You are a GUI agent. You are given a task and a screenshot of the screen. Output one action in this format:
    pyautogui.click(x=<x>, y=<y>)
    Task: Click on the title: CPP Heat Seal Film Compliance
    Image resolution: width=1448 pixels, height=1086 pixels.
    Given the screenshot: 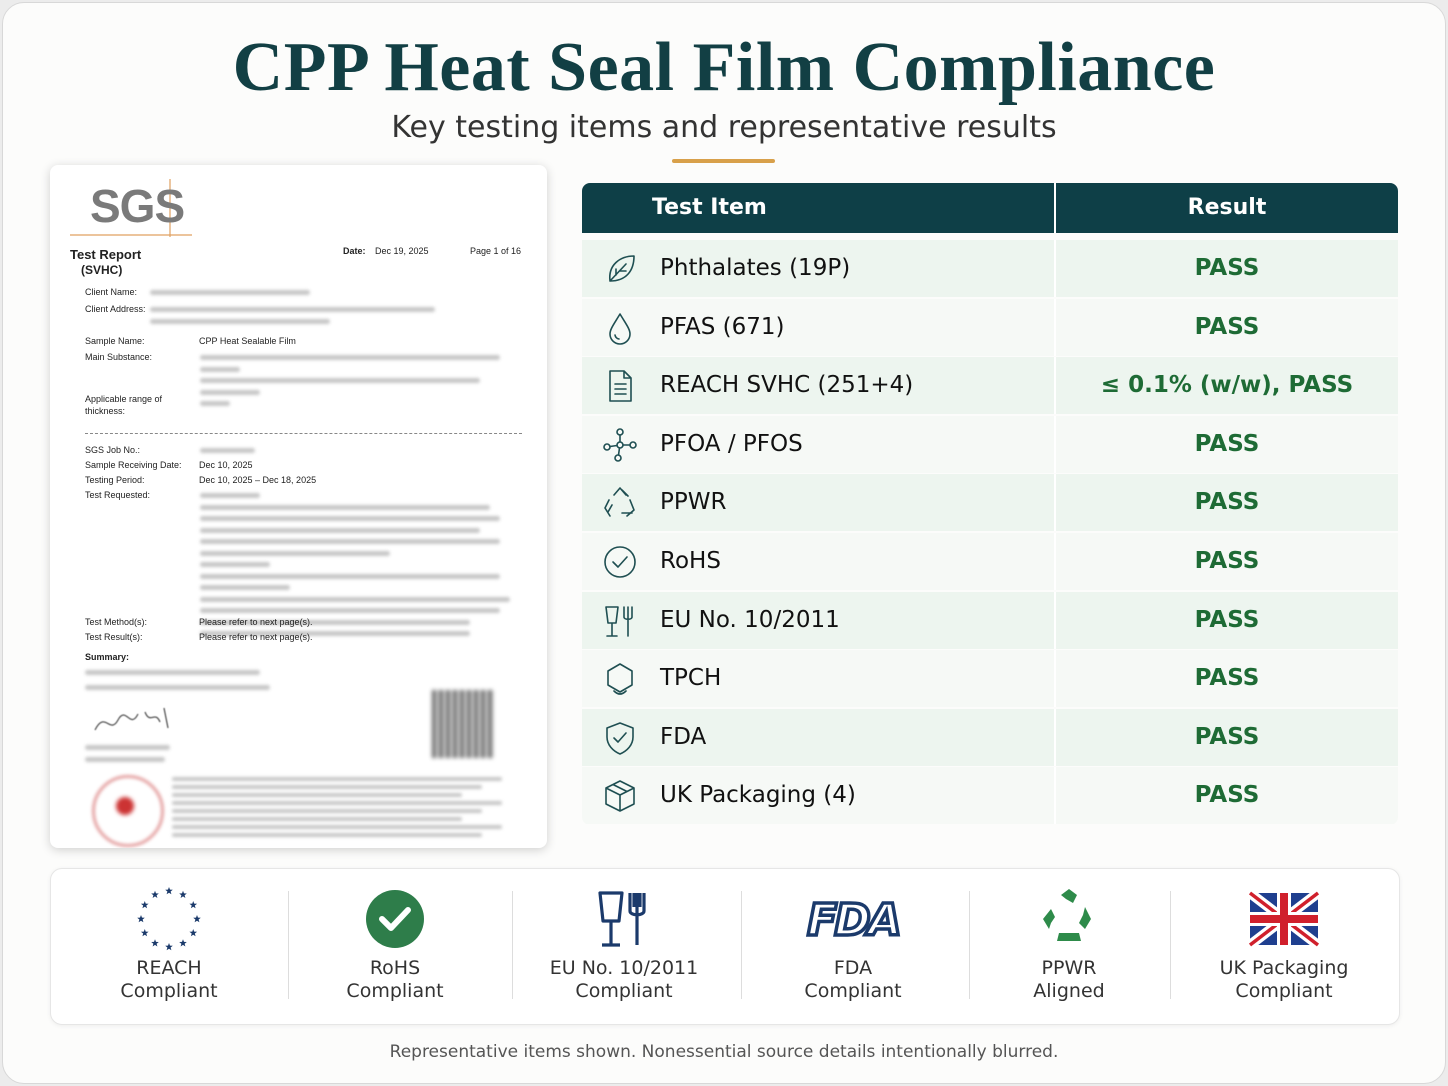 What is the action you would take?
    pyautogui.click(x=724, y=67)
    